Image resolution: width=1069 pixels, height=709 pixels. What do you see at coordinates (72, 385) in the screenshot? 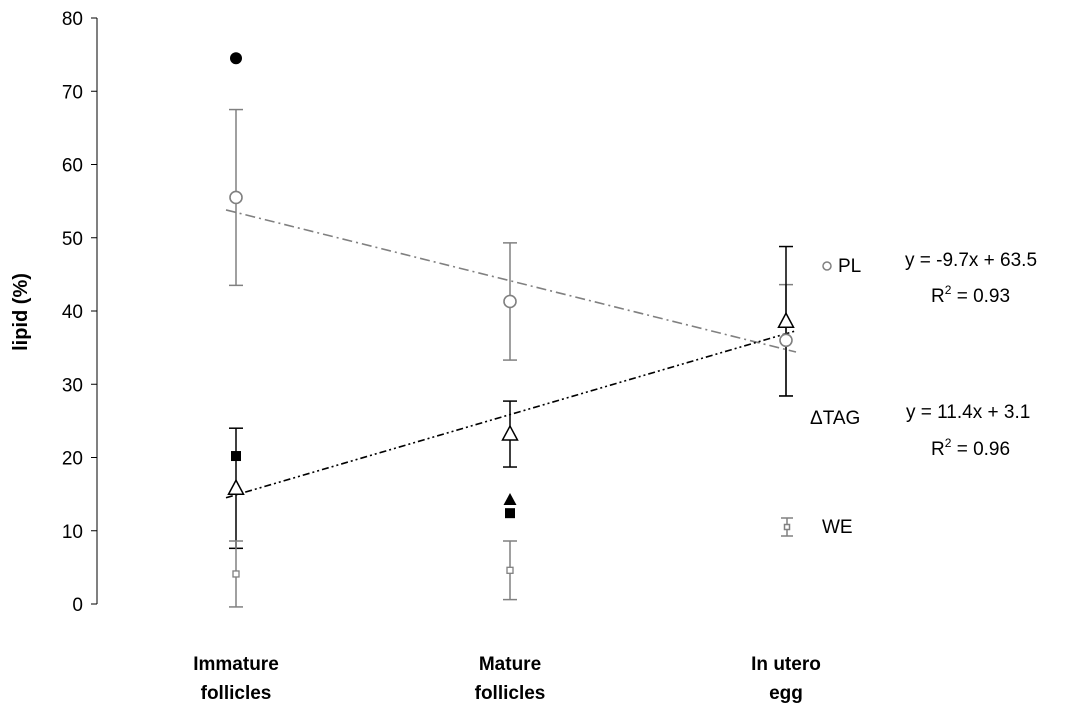
I see `y-tick-label: 30` at bounding box center [72, 385].